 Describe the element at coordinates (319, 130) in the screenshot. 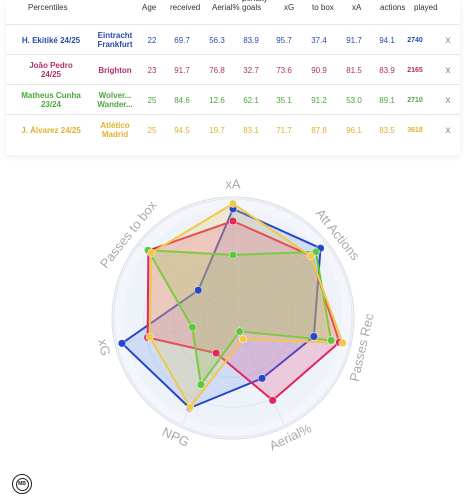

I see `stat-value: 87.8` at that location.